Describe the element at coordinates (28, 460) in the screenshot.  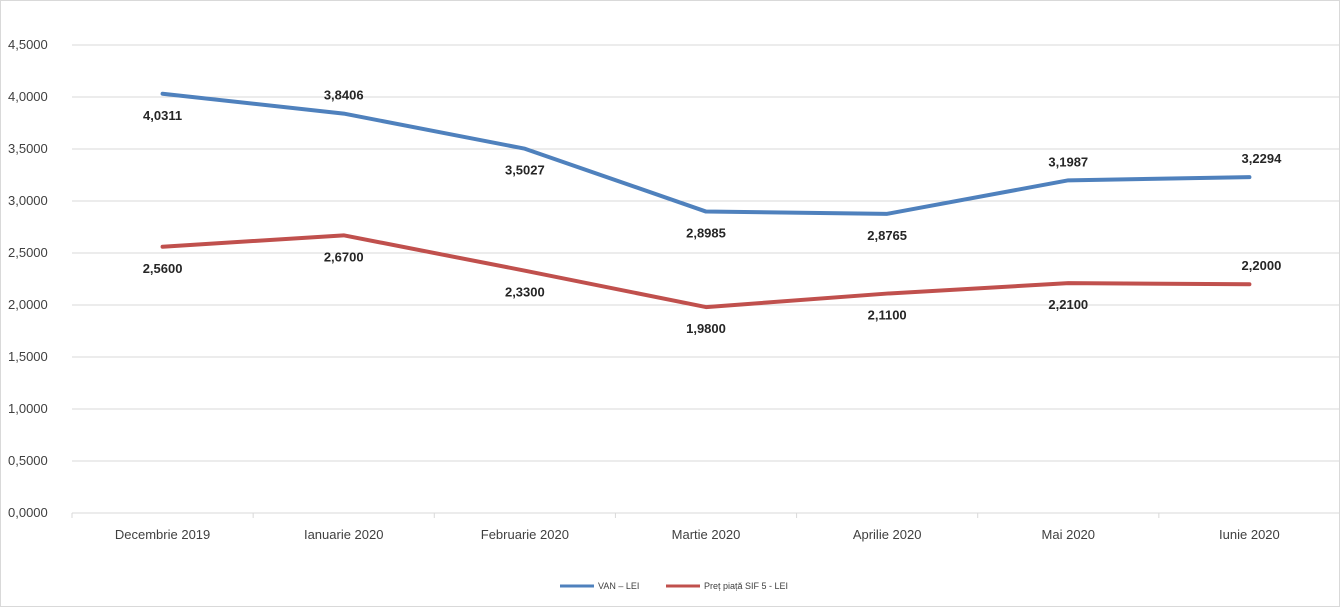
I see `y-tick-label: 0,5000` at that location.